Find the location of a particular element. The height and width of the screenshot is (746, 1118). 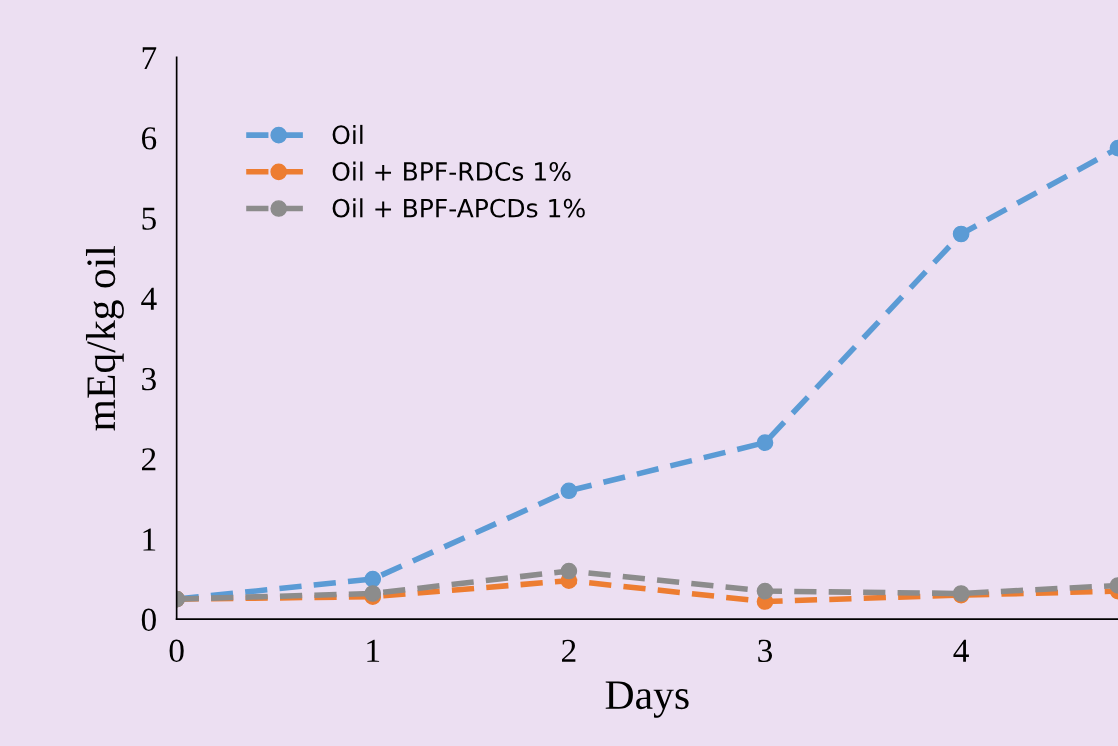

y-tick-label: 0 is located at coordinates (148, 620).